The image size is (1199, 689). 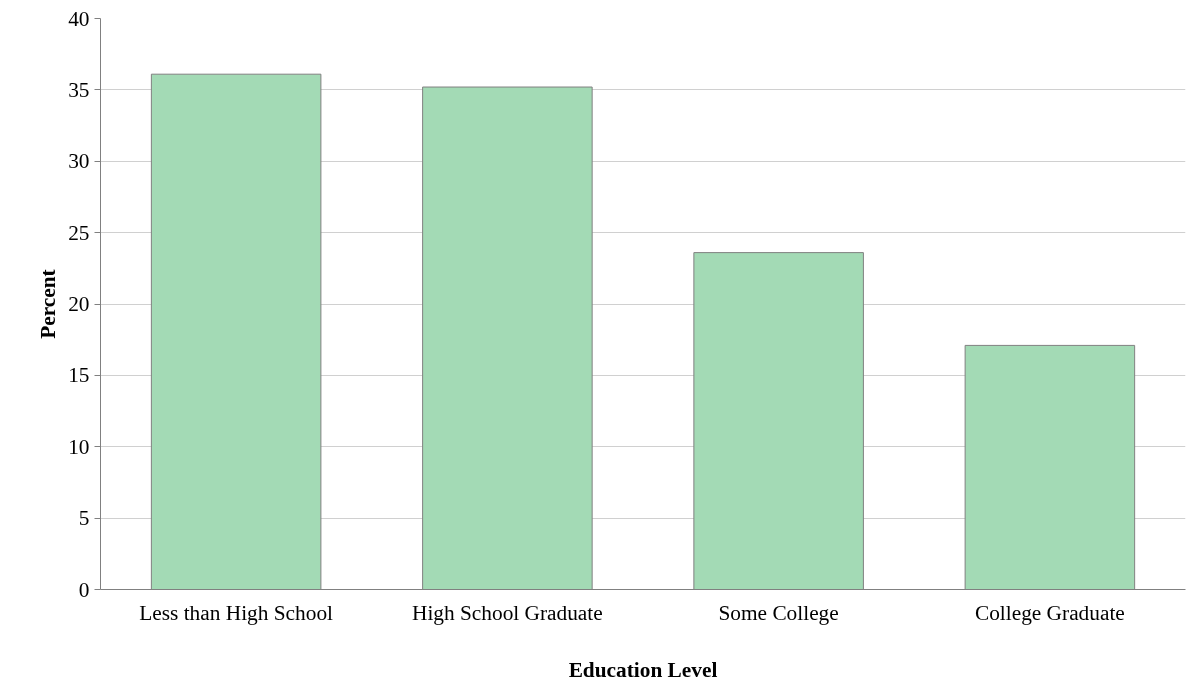 What do you see at coordinates (84, 518) in the screenshot?
I see `y-tick-label: 5` at bounding box center [84, 518].